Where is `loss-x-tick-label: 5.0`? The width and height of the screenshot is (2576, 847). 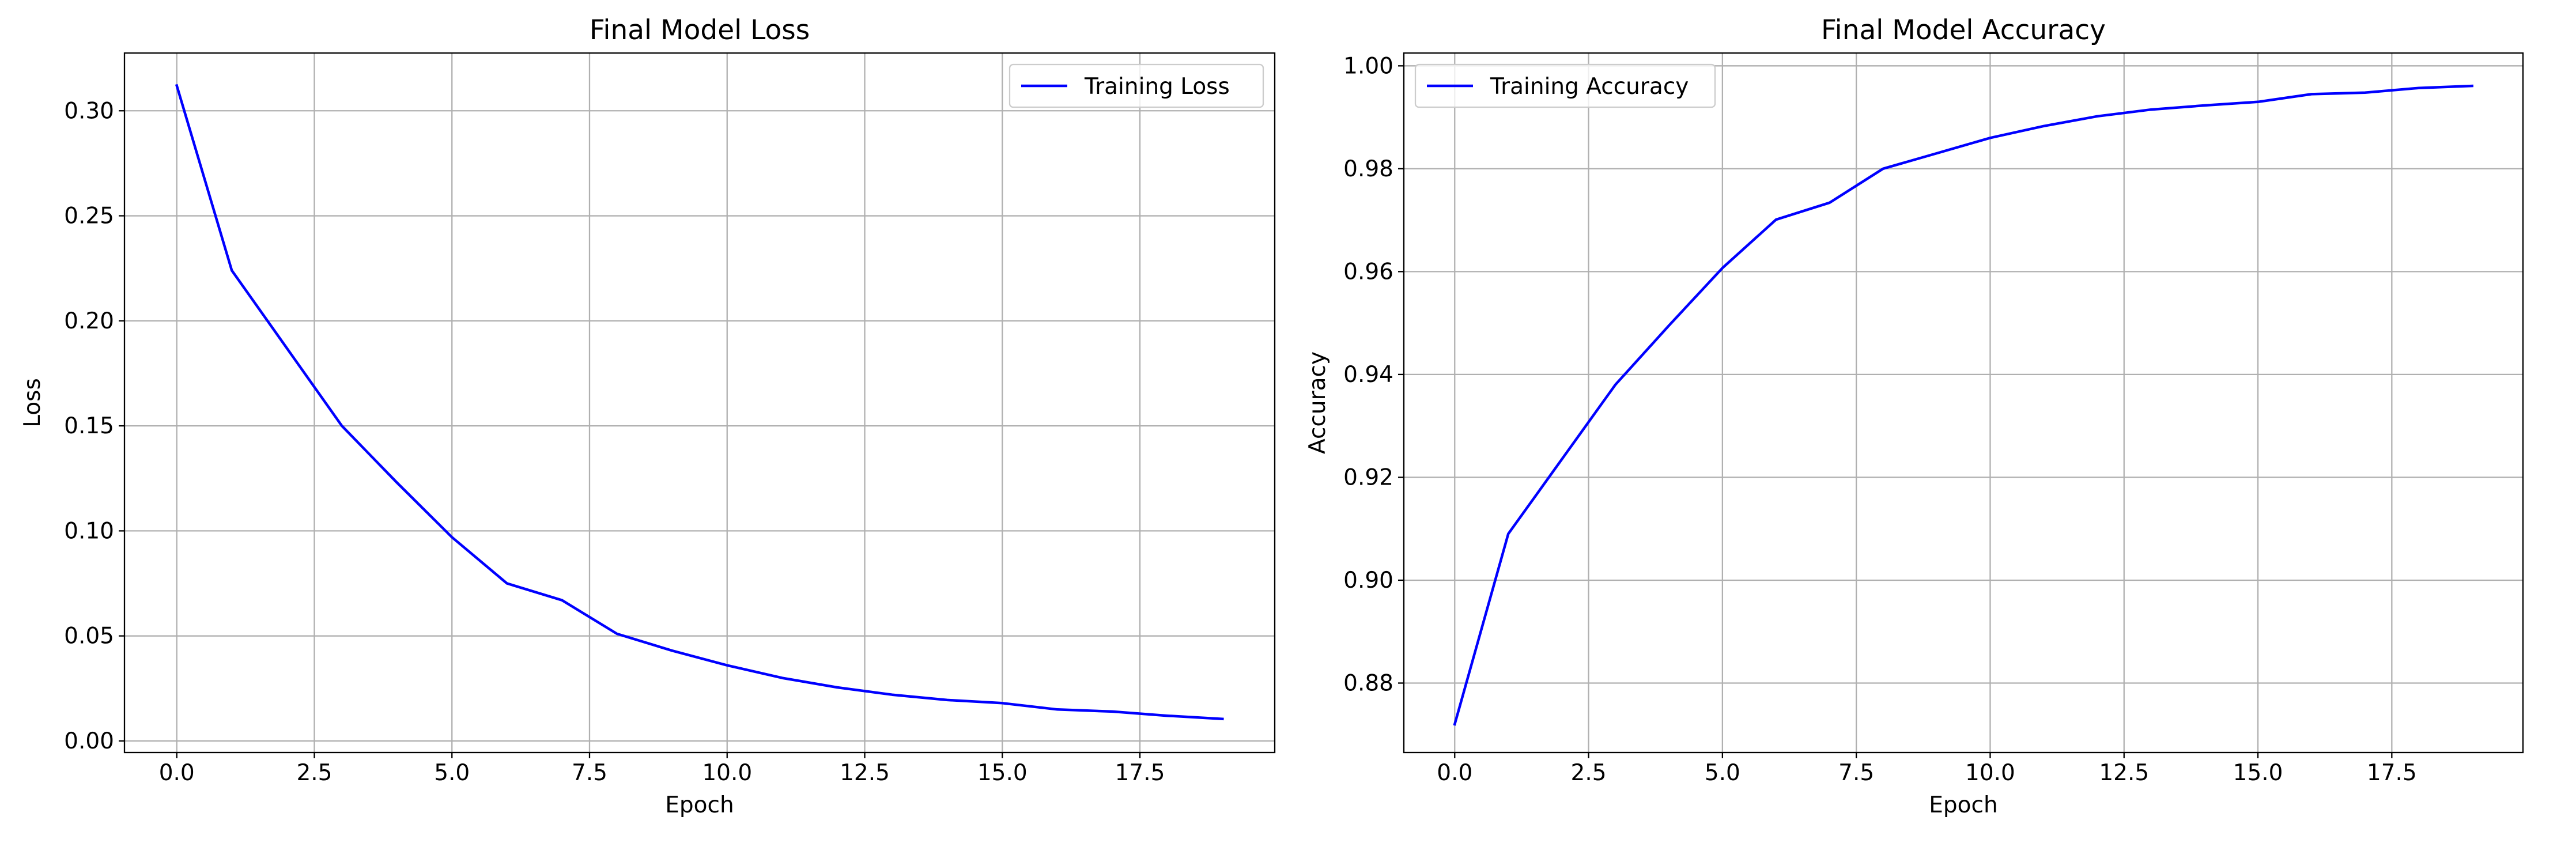
loss-x-tick-label: 5.0 is located at coordinates (452, 773).